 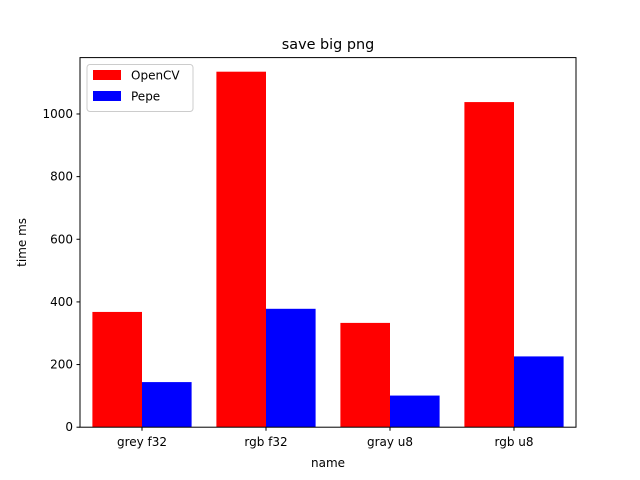 I want to click on y-tick-label: 600, so click(x=61, y=239).